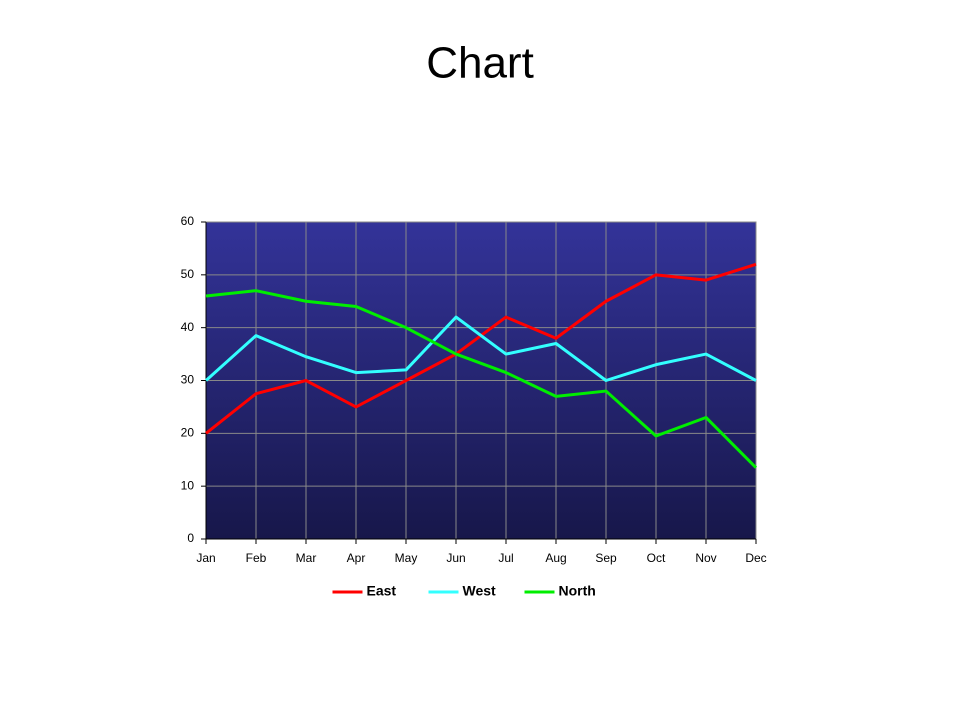  Describe the element at coordinates (606, 558) in the screenshot. I see `x-tick-label: Sep` at that location.